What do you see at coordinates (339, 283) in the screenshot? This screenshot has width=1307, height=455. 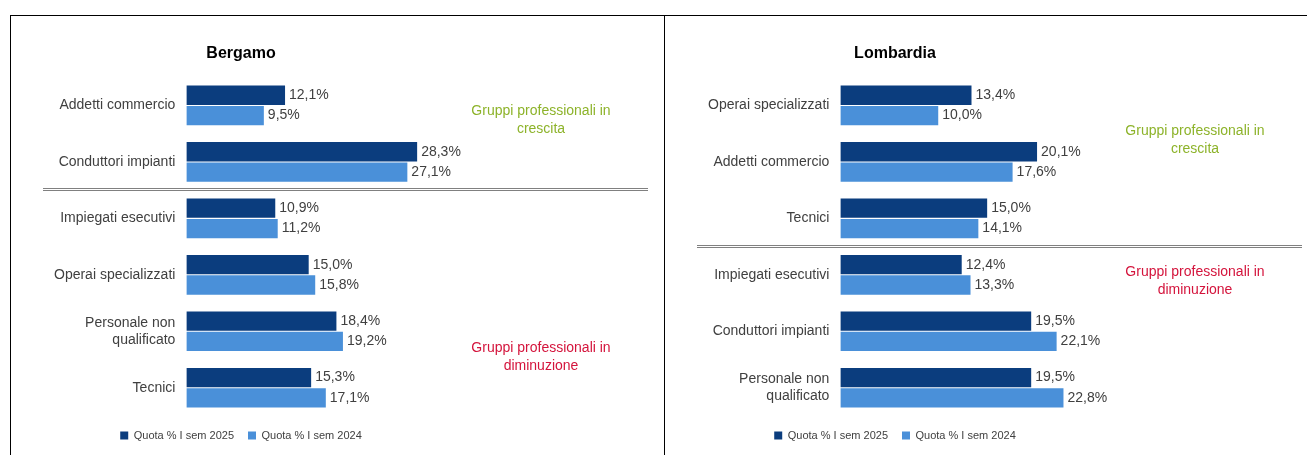 I see `data-label: 15,8%` at bounding box center [339, 283].